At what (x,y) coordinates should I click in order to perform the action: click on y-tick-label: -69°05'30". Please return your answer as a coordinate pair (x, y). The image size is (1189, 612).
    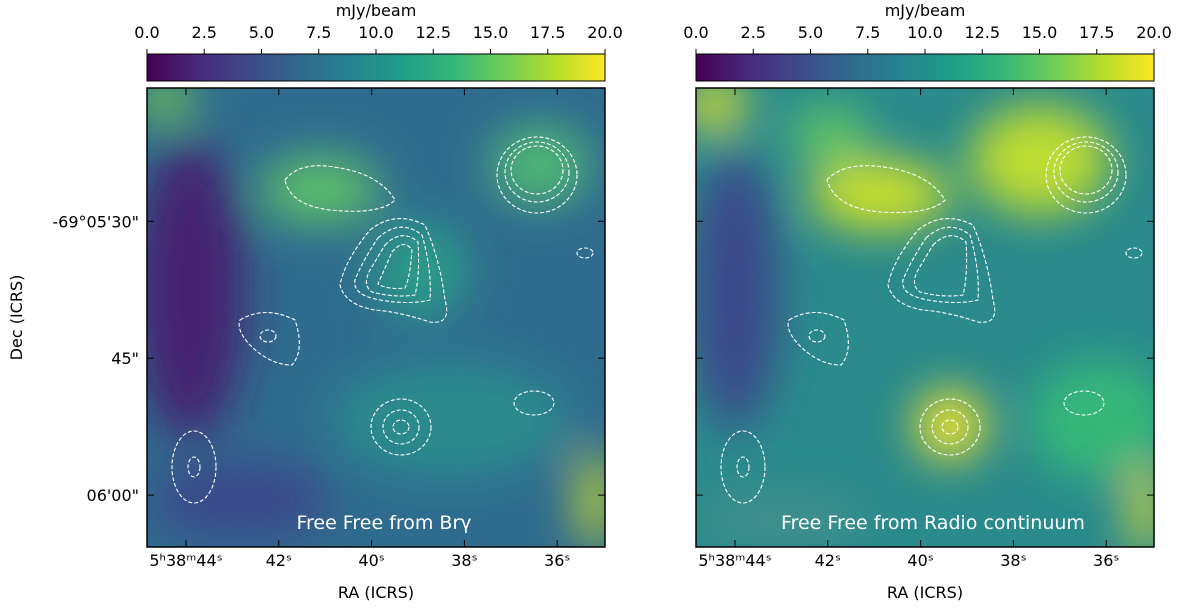
    Looking at the image, I should click on (95, 221).